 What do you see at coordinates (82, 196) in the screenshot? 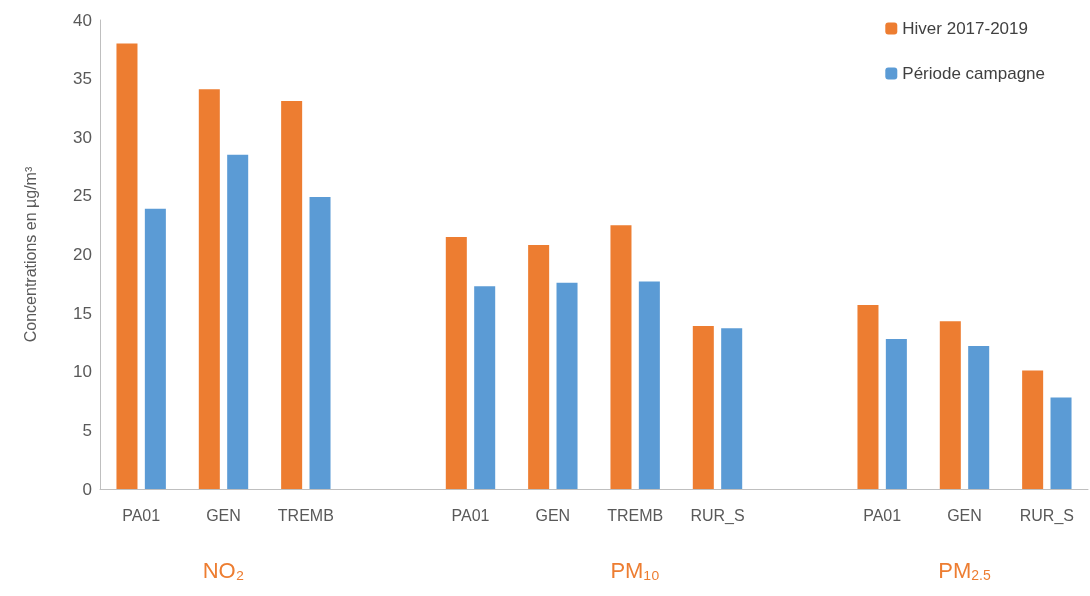
I see `y-tick-label: 25` at bounding box center [82, 196].